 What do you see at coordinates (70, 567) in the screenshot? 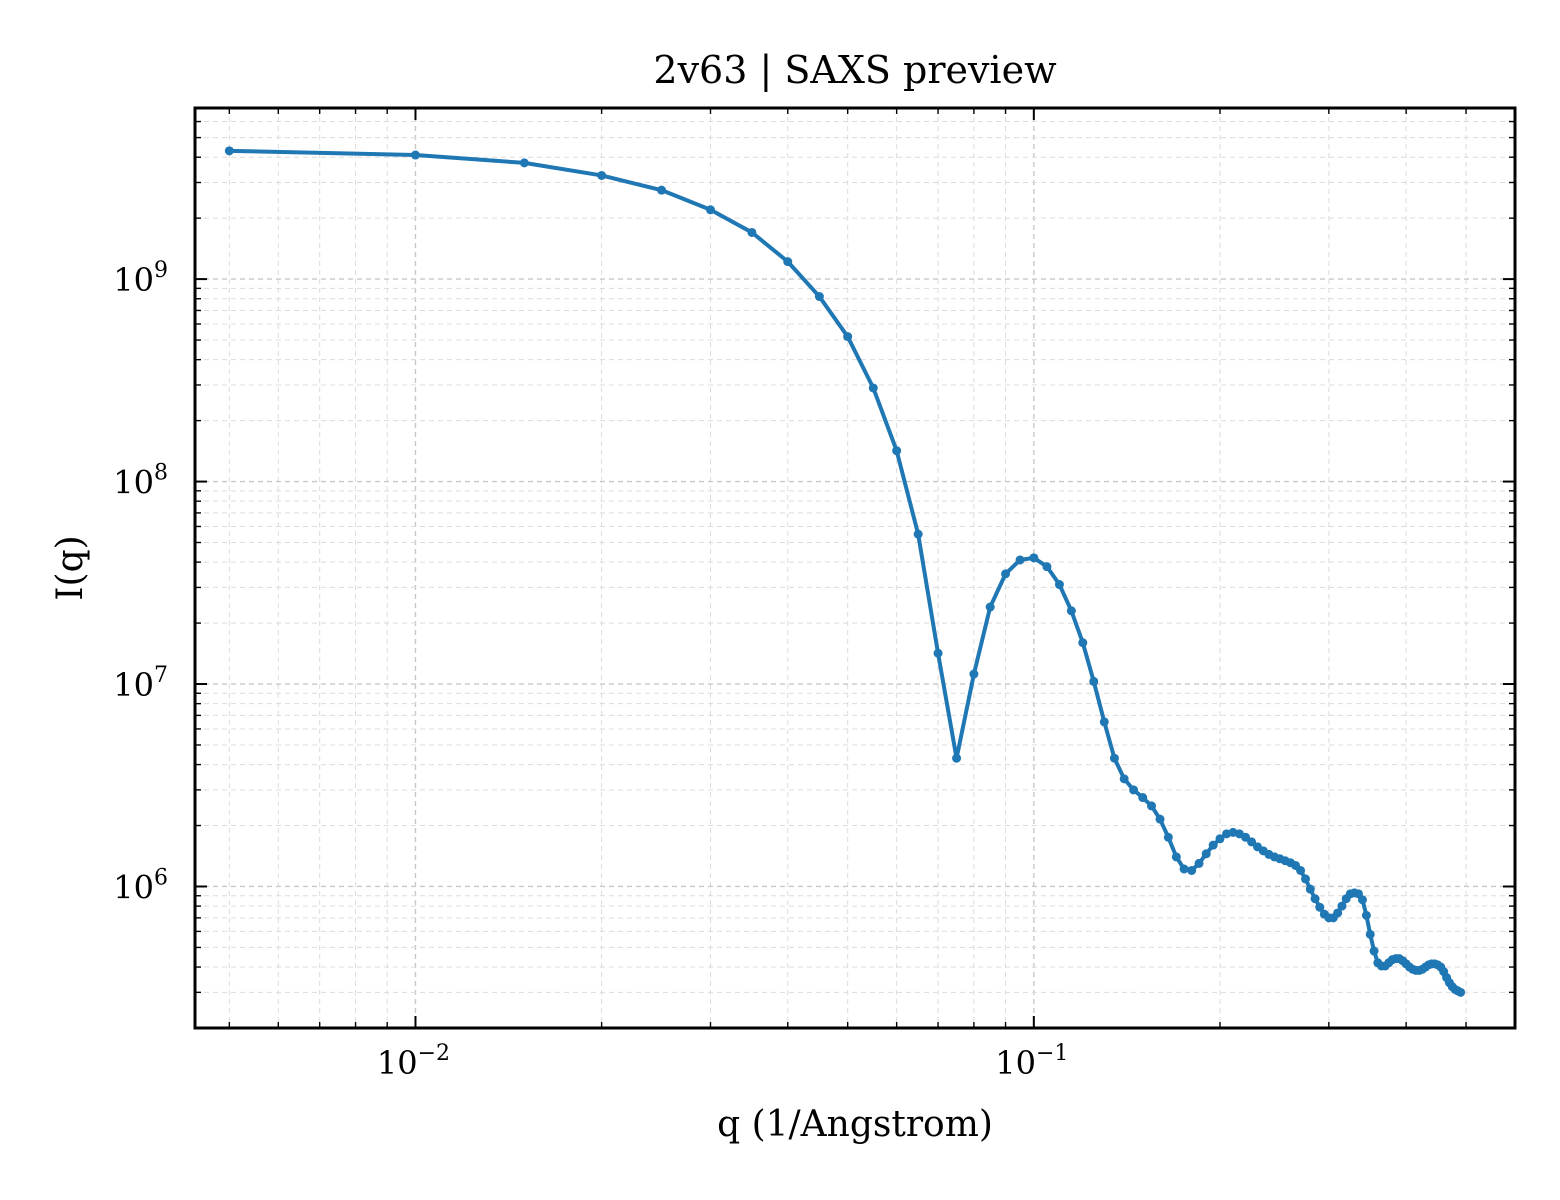
I see `y-axis-label: I(q)` at bounding box center [70, 567].